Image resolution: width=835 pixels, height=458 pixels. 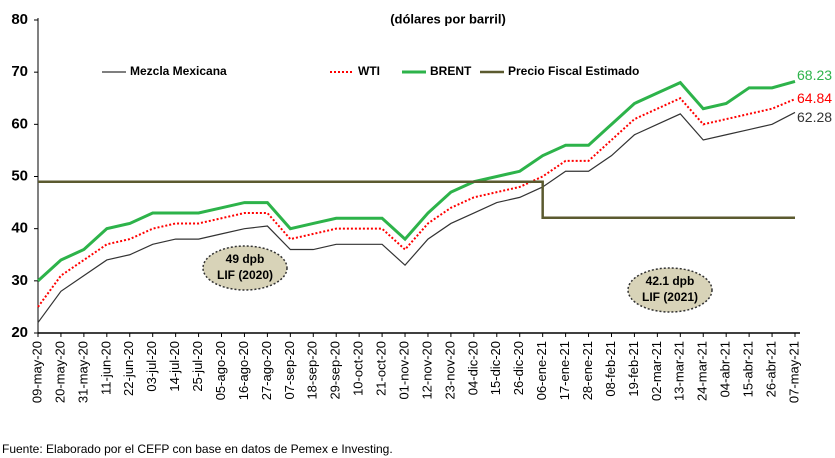 I want to click on x-tick-label: 09-may-20, so click(x=36, y=372).